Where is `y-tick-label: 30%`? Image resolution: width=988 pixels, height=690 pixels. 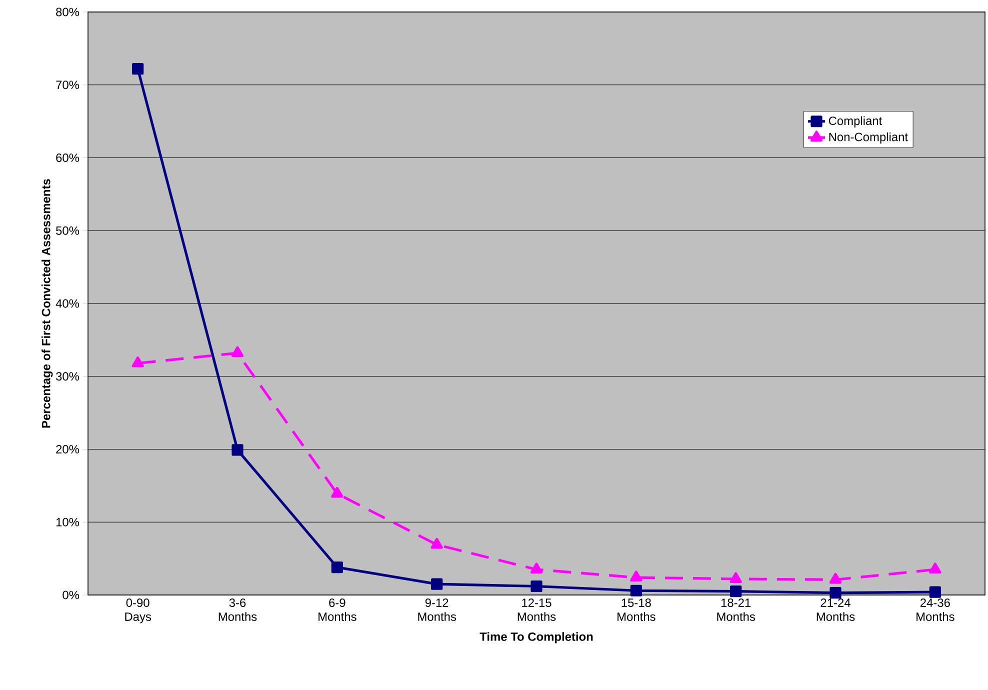 y-tick-label: 30% is located at coordinates (68, 376).